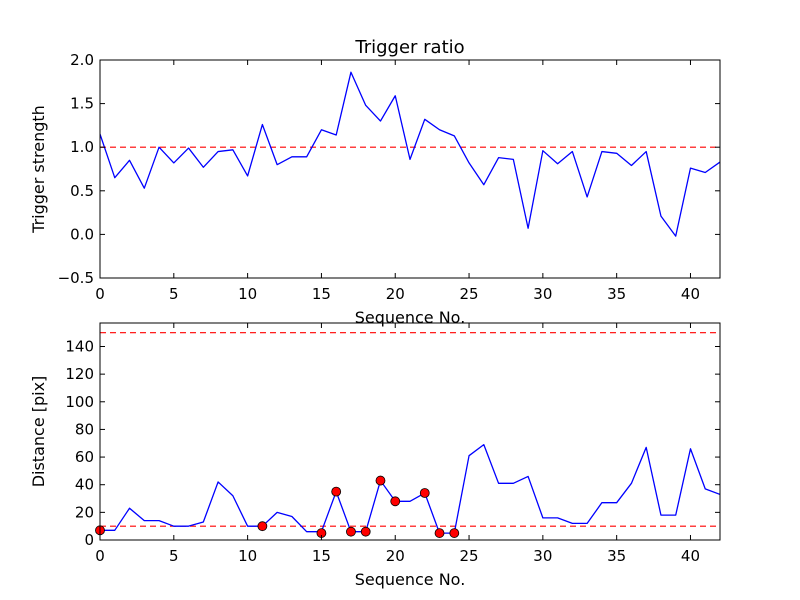  I want to click on y-axis-label: Trigger strength, so click(38, 169).